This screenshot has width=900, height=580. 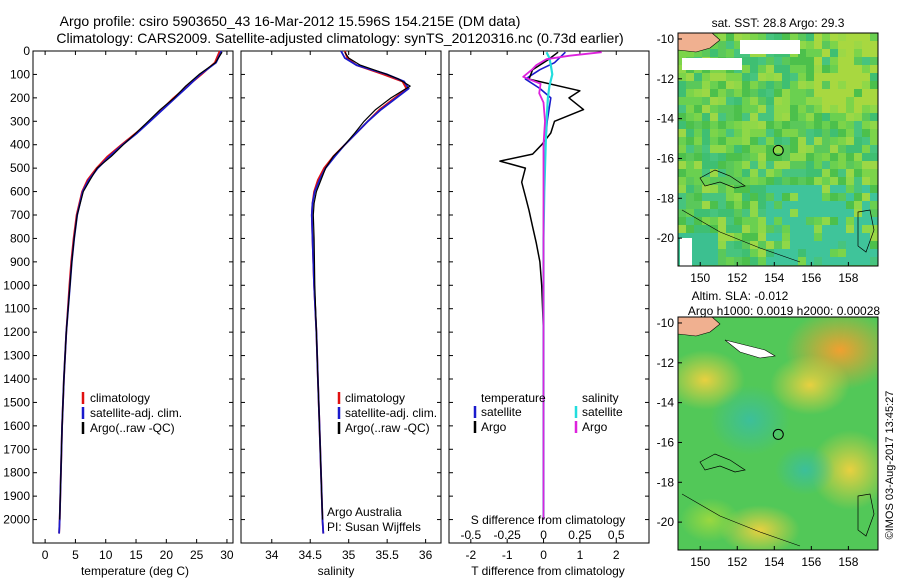 What do you see at coordinates (666, 363) in the screenshot?
I see `lat-tick-label: -12` at bounding box center [666, 363].